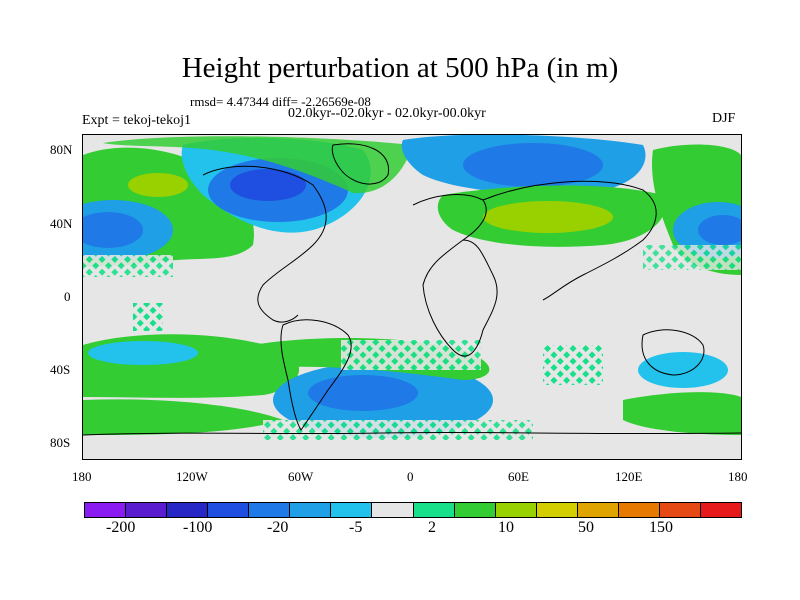 This screenshot has height=600, width=800. What do you see at coordinates (569, 240) in the screenshot?
I see `asia-coast` at bounding box center [569, 240].